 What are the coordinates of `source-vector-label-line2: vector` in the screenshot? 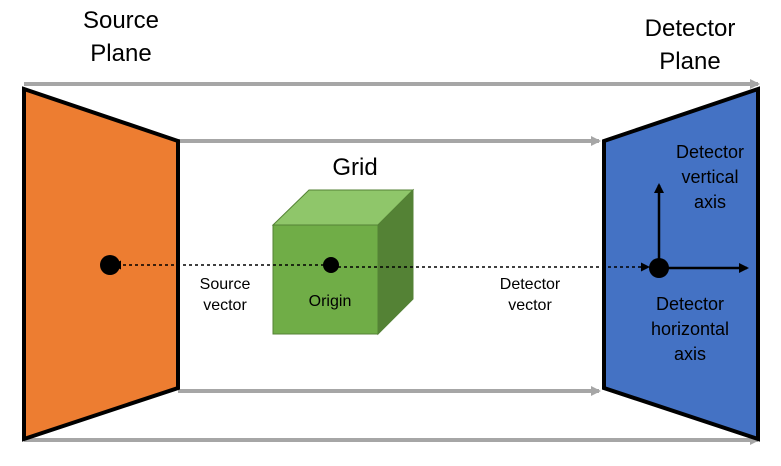 It's located at (225, 305).